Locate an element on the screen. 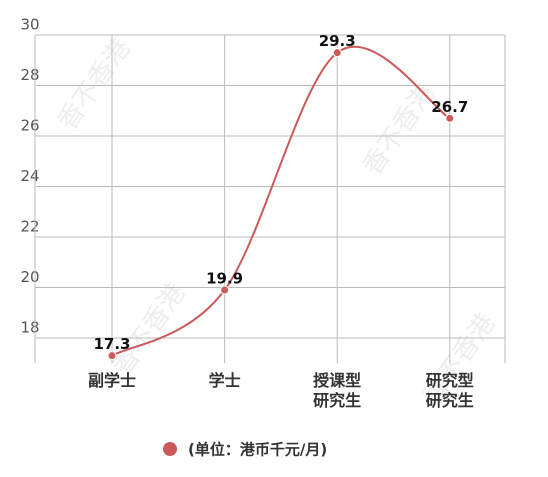 The image size is (548, 477). y-tick-label: 30 is located at coordinates (29, 25).